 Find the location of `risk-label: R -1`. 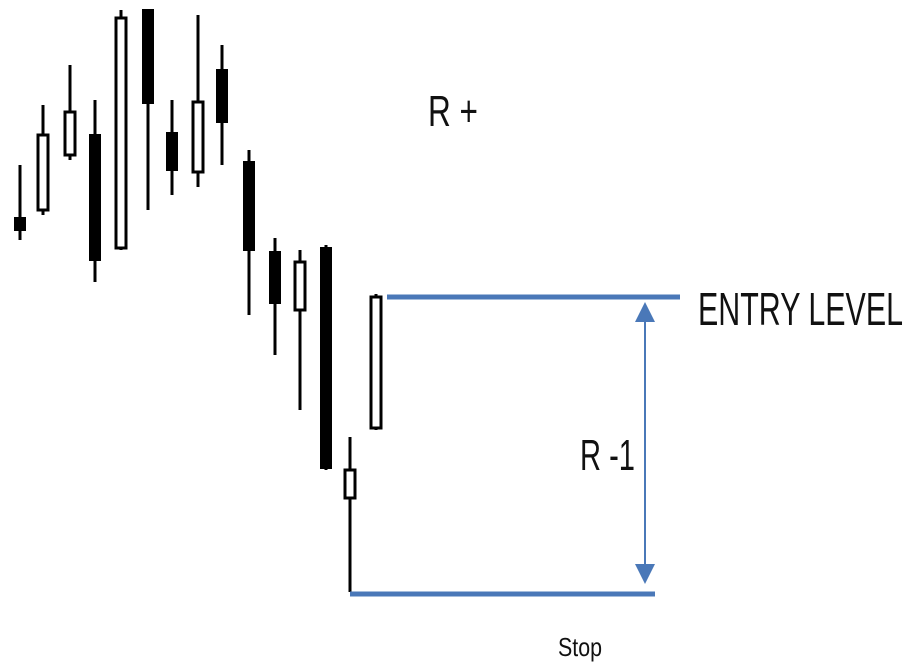

risk-label: R -1 is located at coordinates (607, 455).